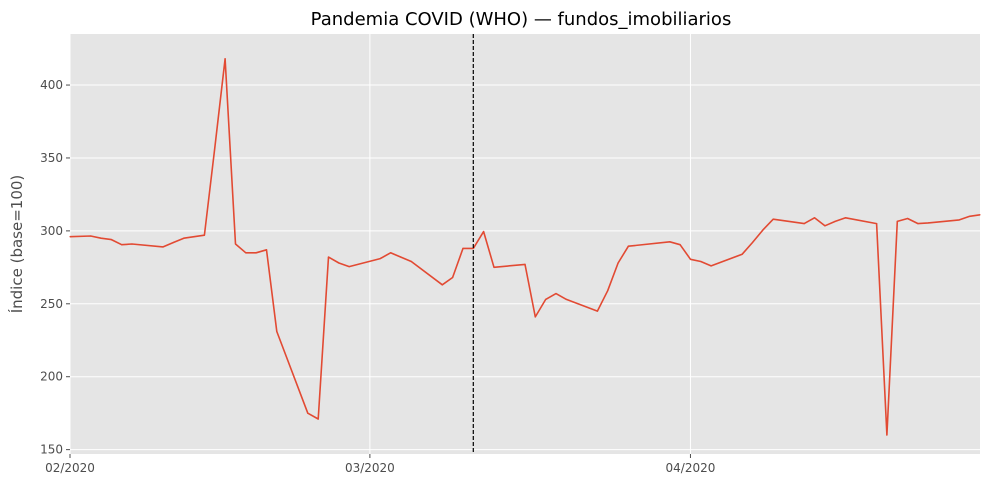 The height and width of the screenshot is (490, 990). What do you see at coordinates (51, 304) in the screenshot?
I see `y-tick-label: 250` at bounding box center [51, 304].